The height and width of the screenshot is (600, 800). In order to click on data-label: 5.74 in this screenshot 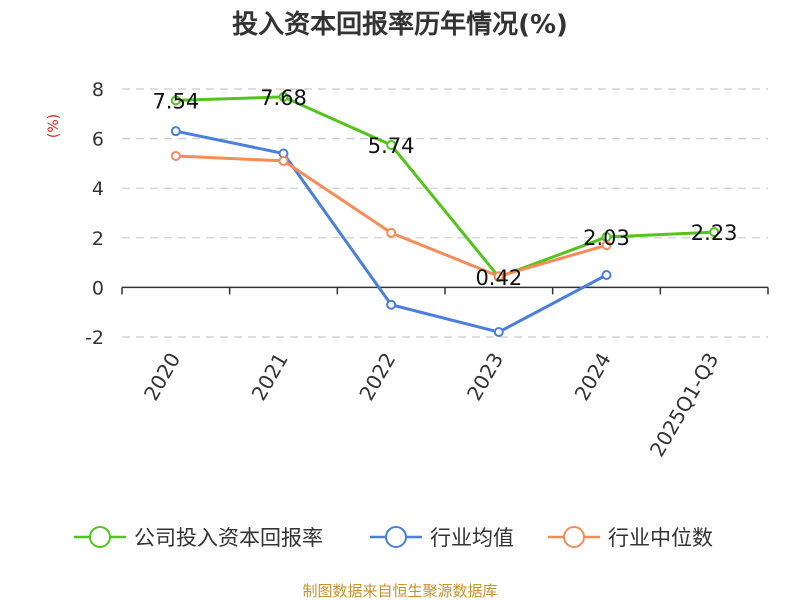, I will do `click(391, 146)`.